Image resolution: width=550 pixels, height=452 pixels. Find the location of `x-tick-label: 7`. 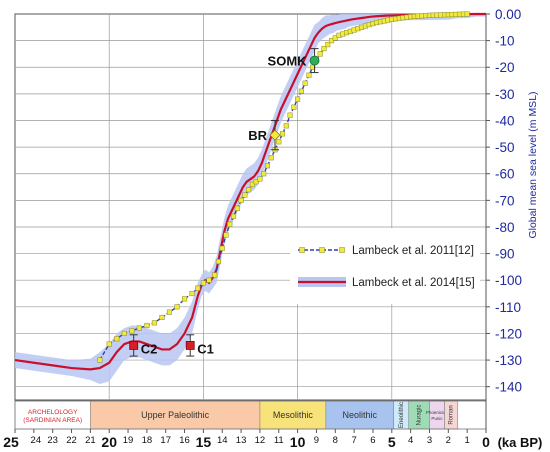

x-tick-label: 7 is located at coordinates (353, 440).